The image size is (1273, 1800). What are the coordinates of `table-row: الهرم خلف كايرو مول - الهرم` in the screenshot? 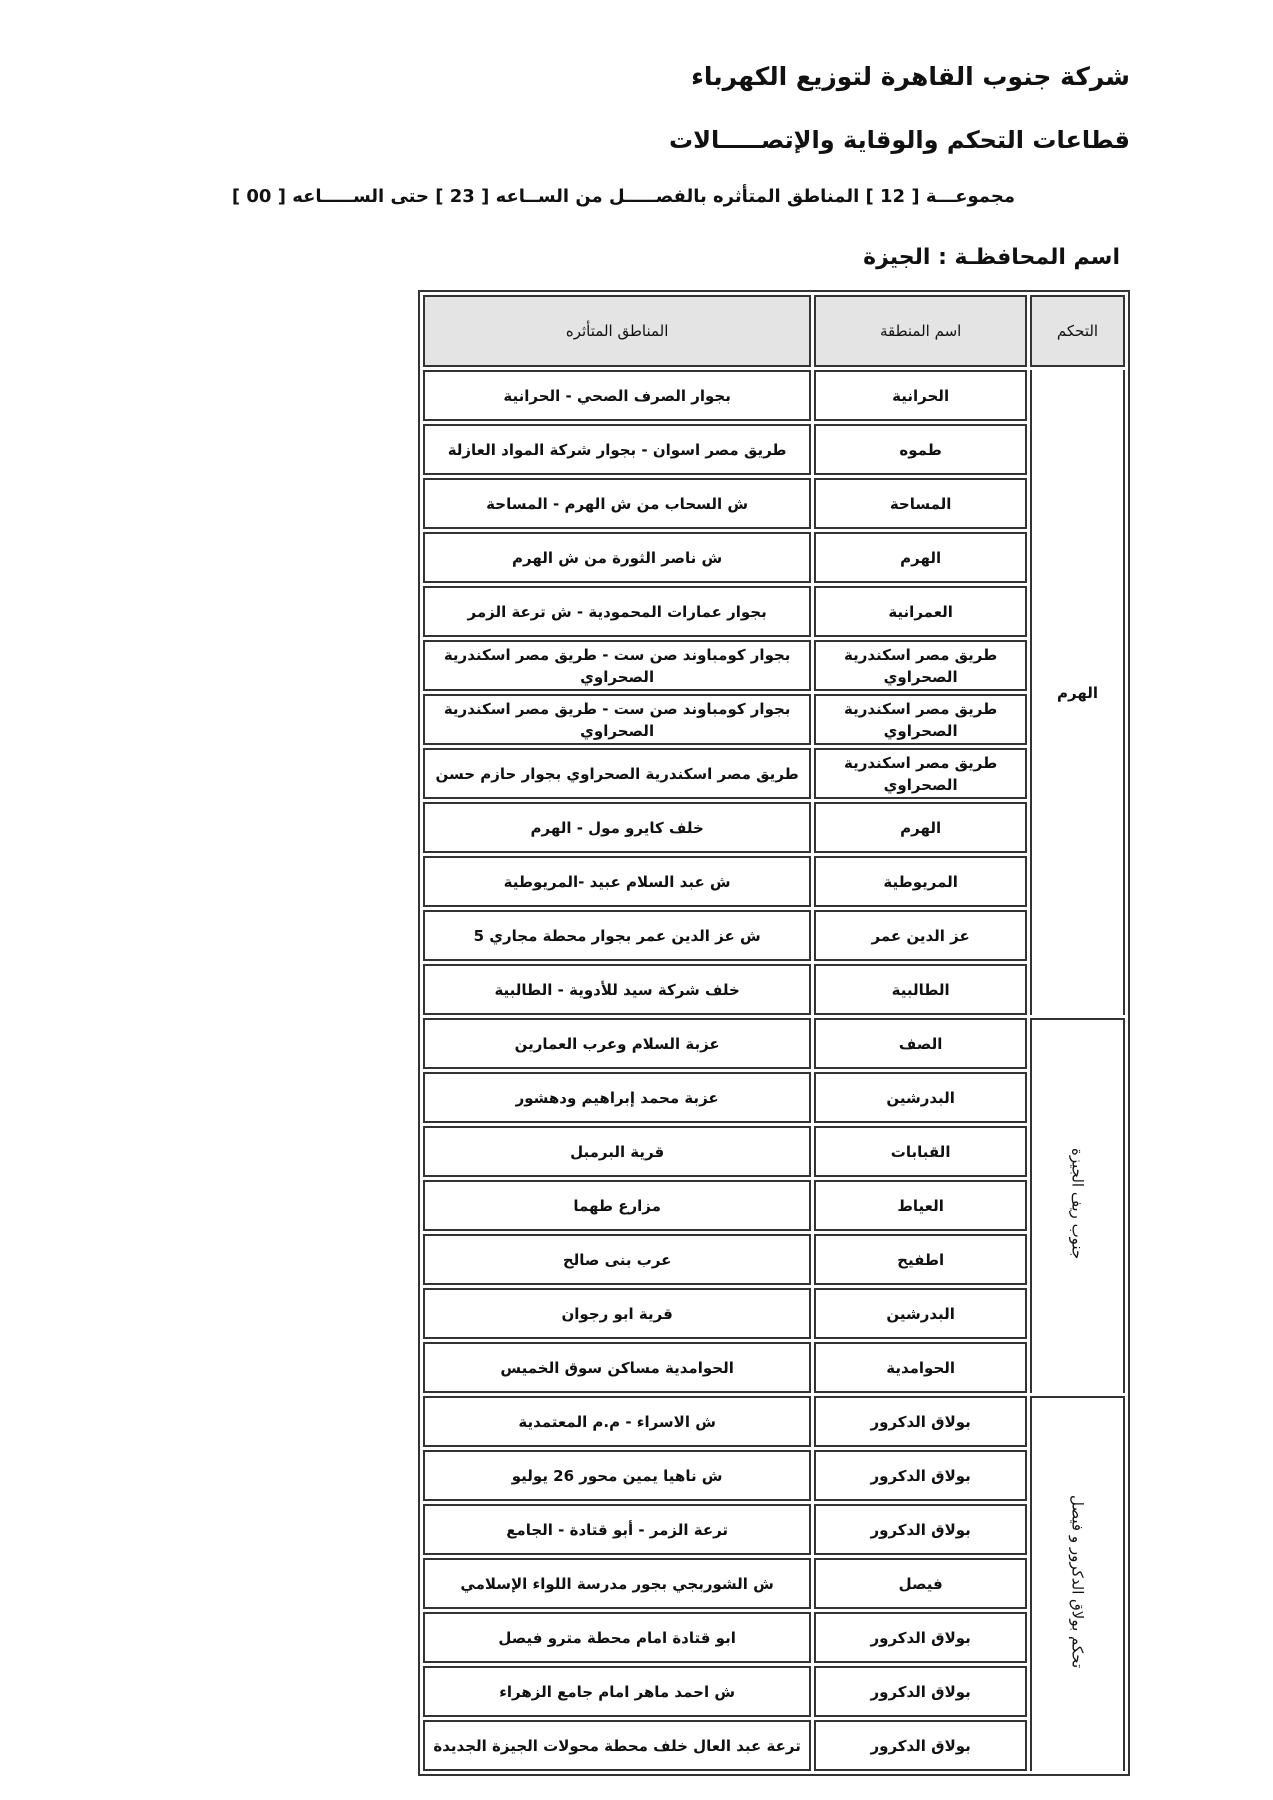 It's located at (774, 827).